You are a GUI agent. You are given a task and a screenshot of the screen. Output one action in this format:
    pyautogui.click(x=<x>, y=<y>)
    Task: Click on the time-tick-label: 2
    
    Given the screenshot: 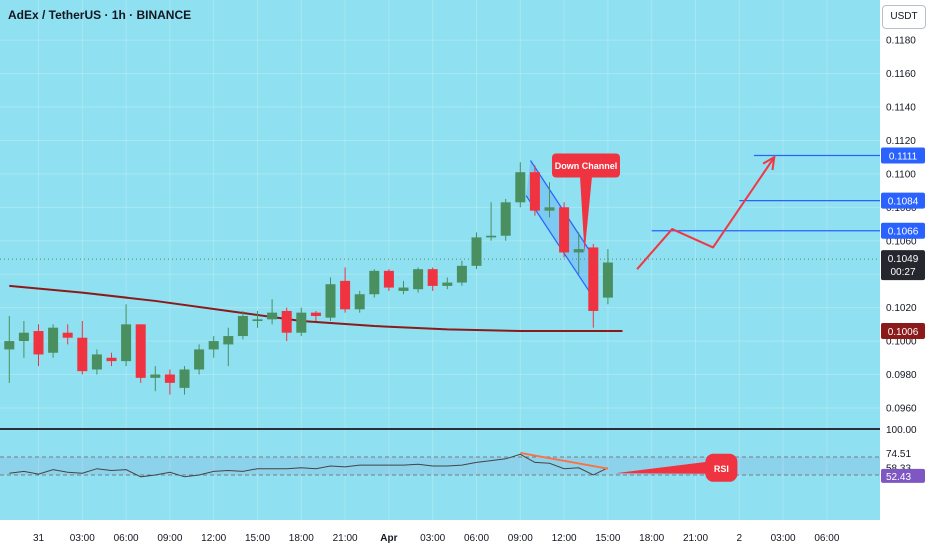 What is the action you would take?
    pyautogui.click(x=740, y=538)
    